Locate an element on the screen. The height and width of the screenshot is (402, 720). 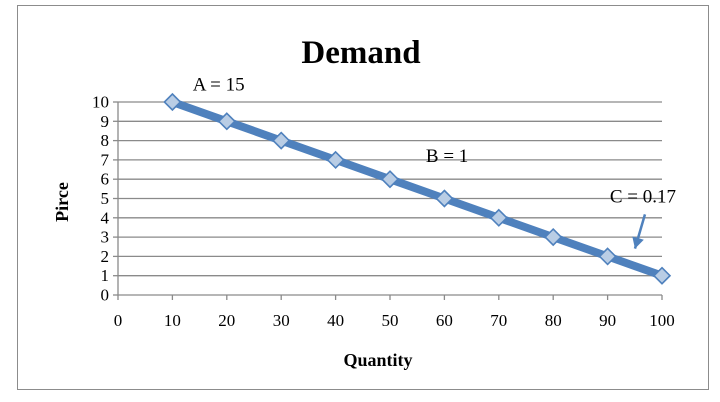
x-tick-label: 30 is located at coordinates (281, 320).